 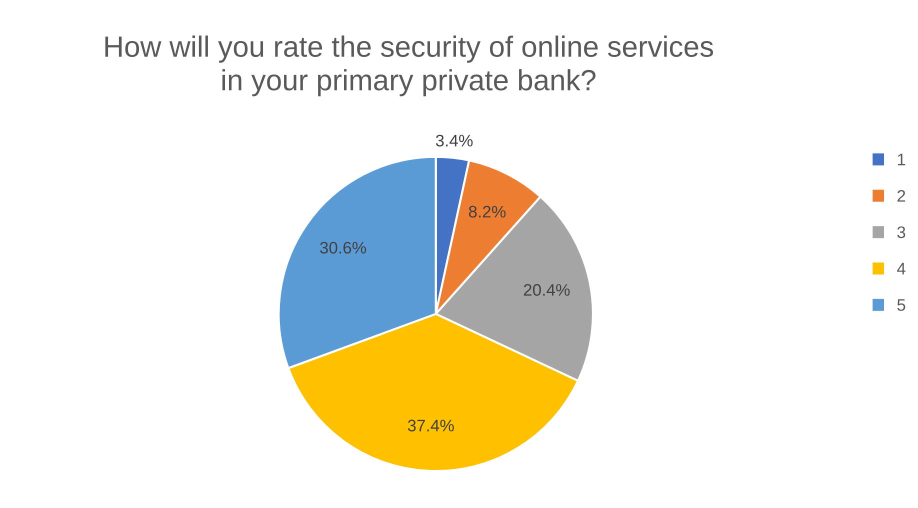 I want to click on data-label: 30.6%, so click(x=343, y=248).